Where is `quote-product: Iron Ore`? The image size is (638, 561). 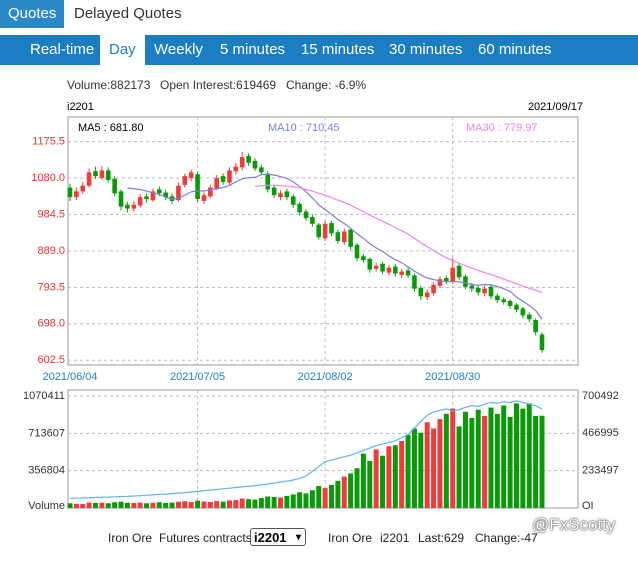
quote-product: Iron Ore is located at coordinates (350, 538).